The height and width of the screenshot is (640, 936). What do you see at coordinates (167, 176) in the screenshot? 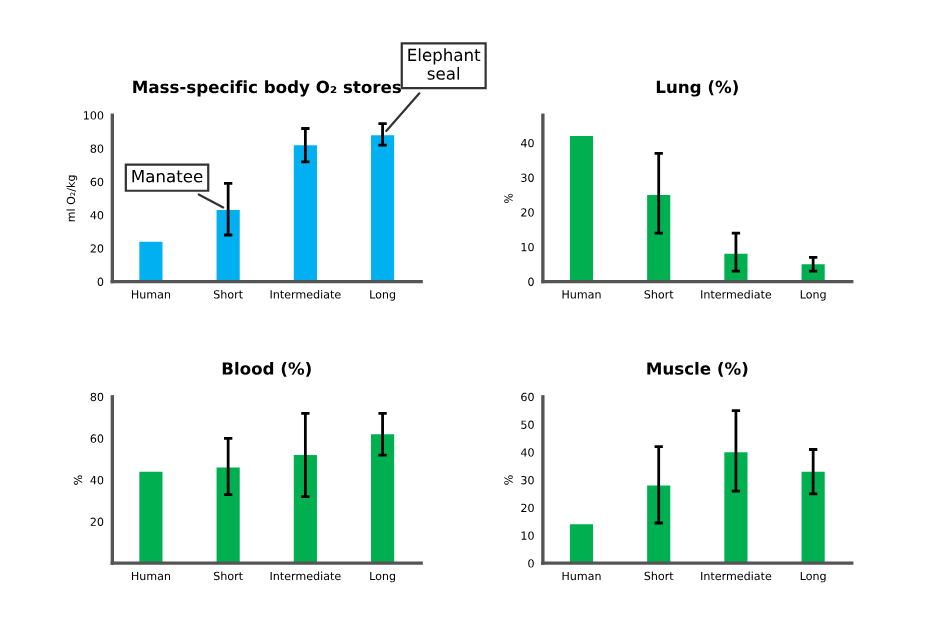
I see `annotation: Manatee` at bounding box center [167, 176].